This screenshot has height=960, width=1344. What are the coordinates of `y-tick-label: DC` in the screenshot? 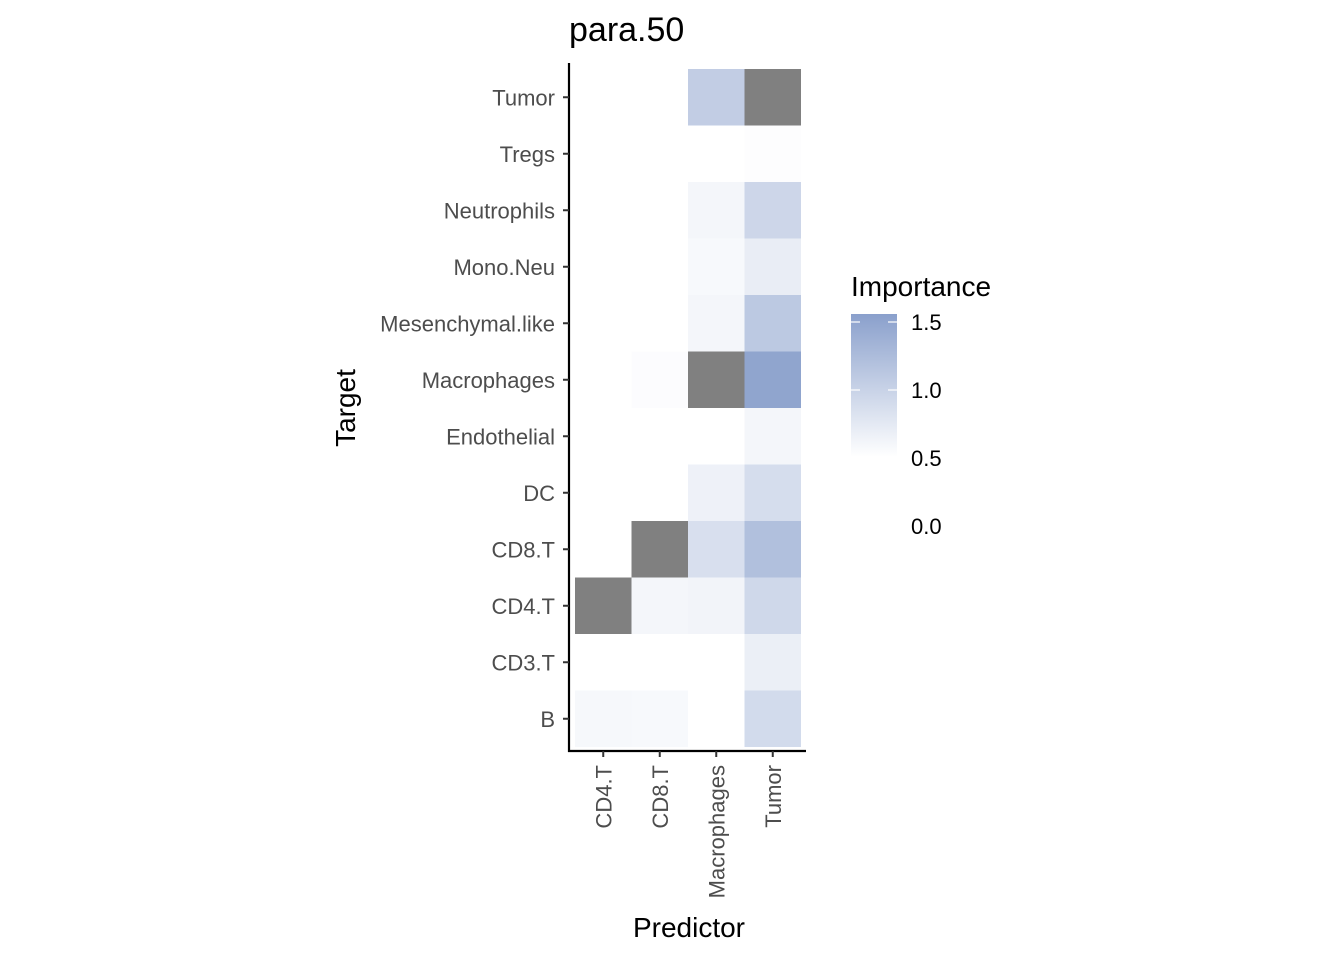 It's located at (539, 493).